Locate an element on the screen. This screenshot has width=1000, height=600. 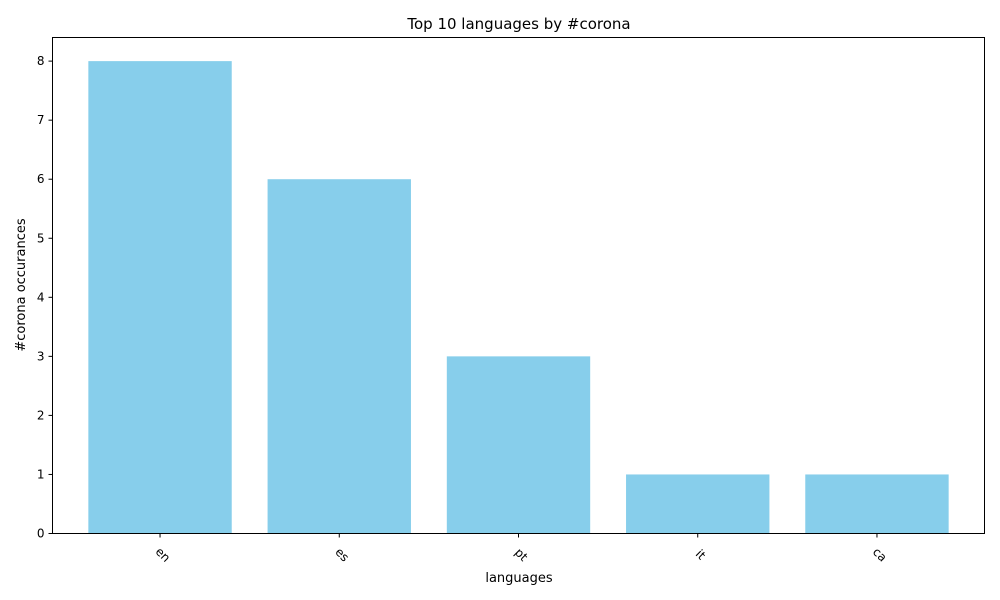
y-axis-ticks: 0 1 2 3 4 5 6 7 8 is located at coordinates (45, 297).